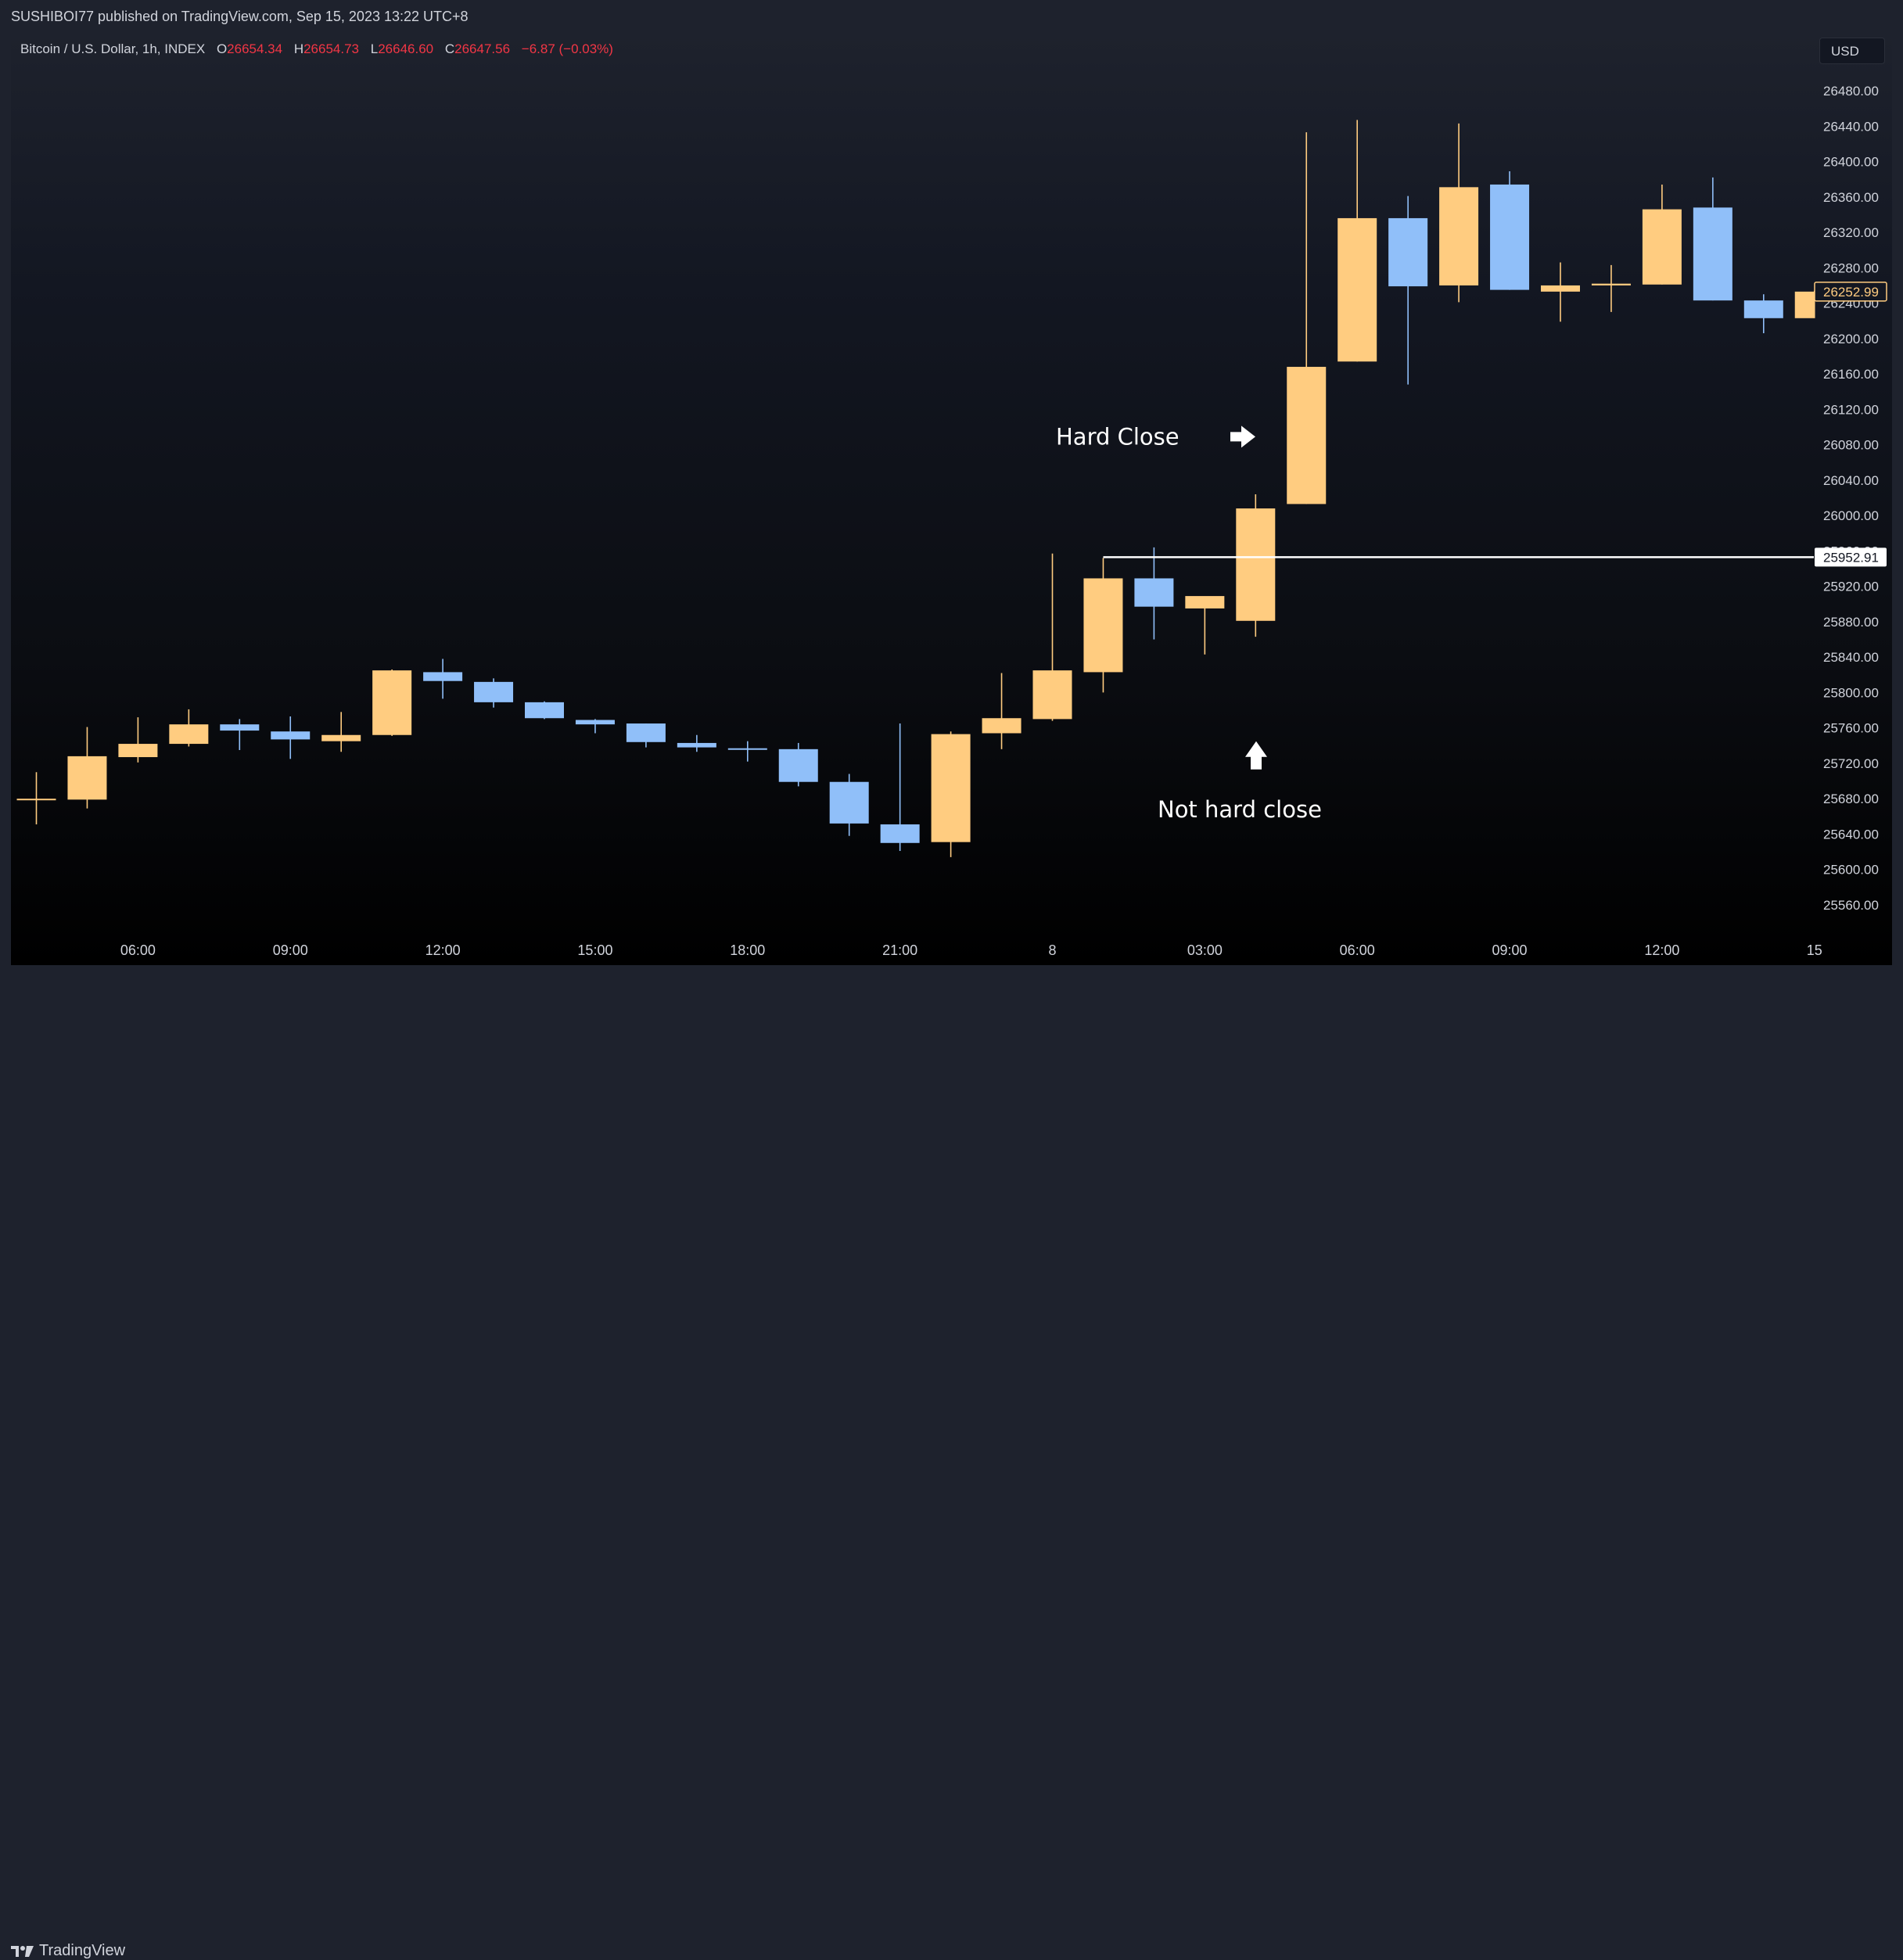 The image size is (1903, 1960). Describe the element at coordinates (1851, 339) in the screenshot. I see `y-tick-label: 26200.00` at that location.